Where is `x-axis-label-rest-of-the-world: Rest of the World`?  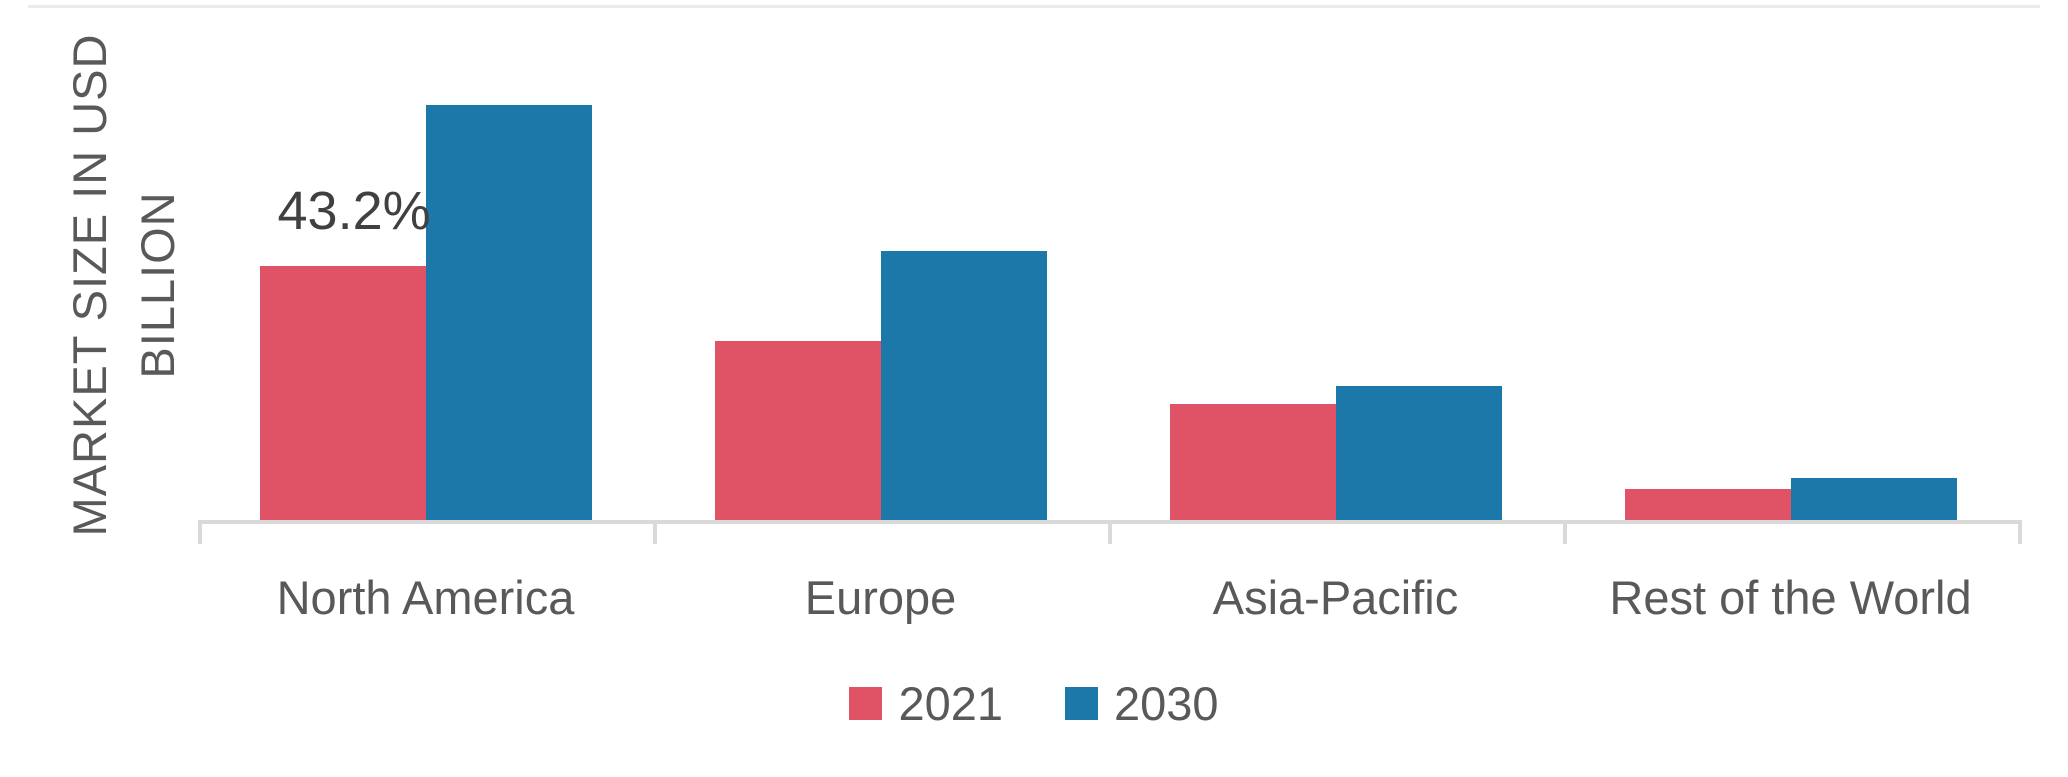 x-axis-label-rest-of-the-world: Rest of the World is located at coordinates (1790, 597).